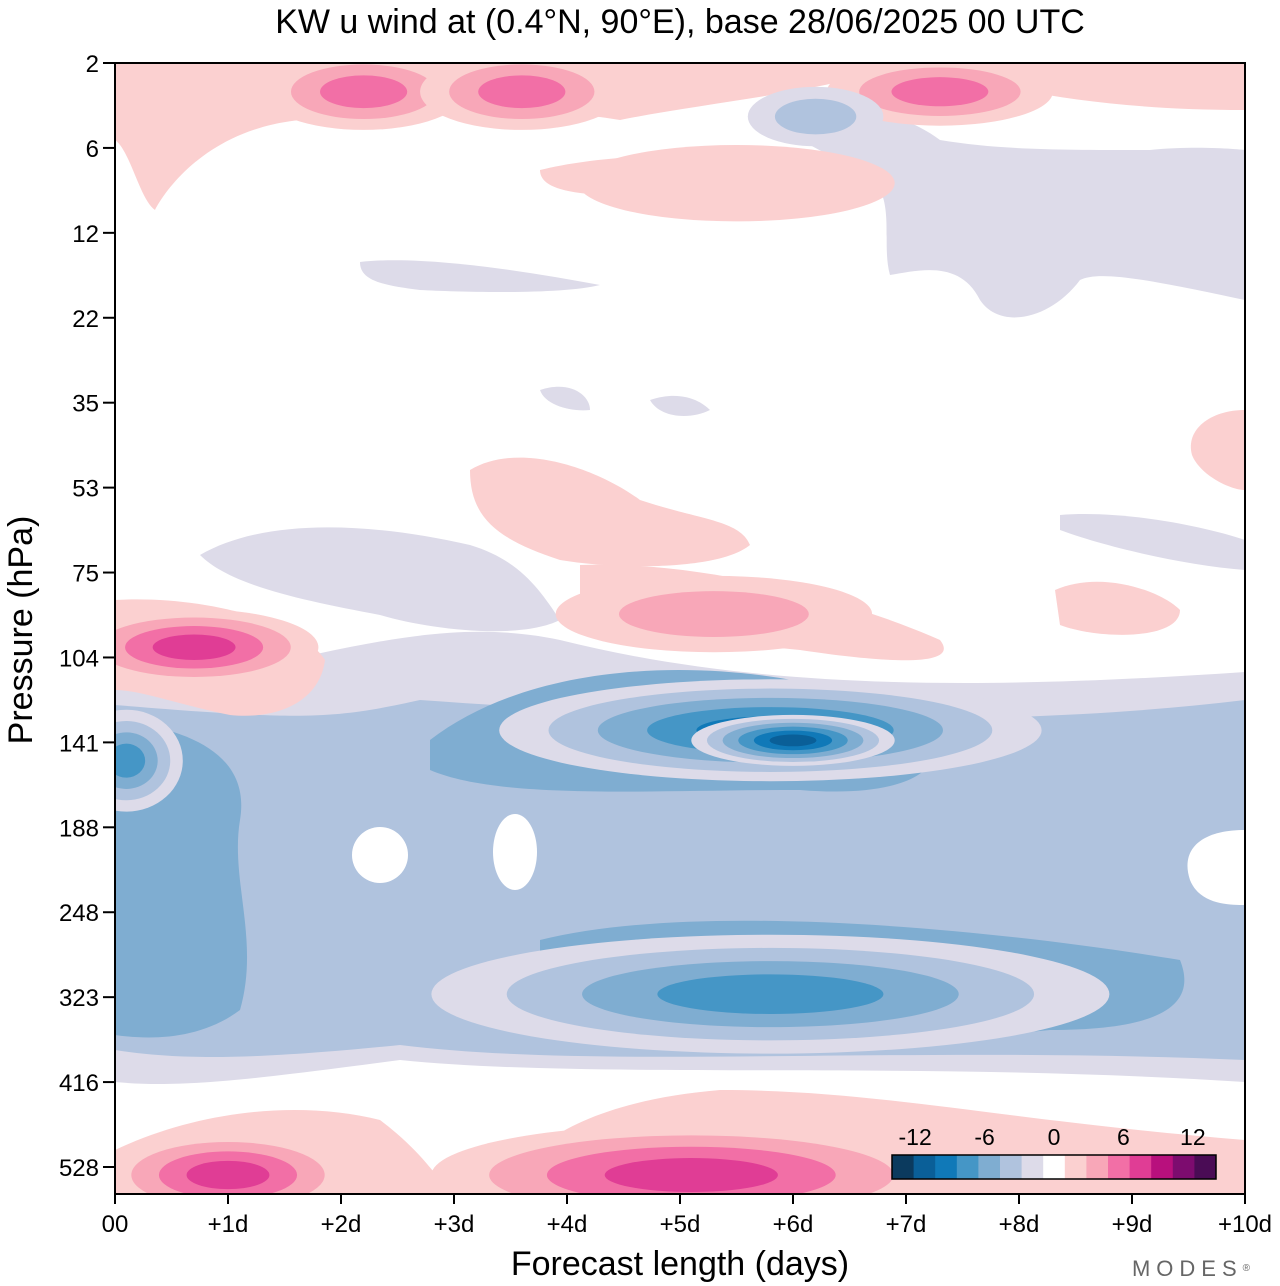 This screenshot has width=1280, height=1286. I want to click on colorbar-label: 0, so click(1054, 1137).